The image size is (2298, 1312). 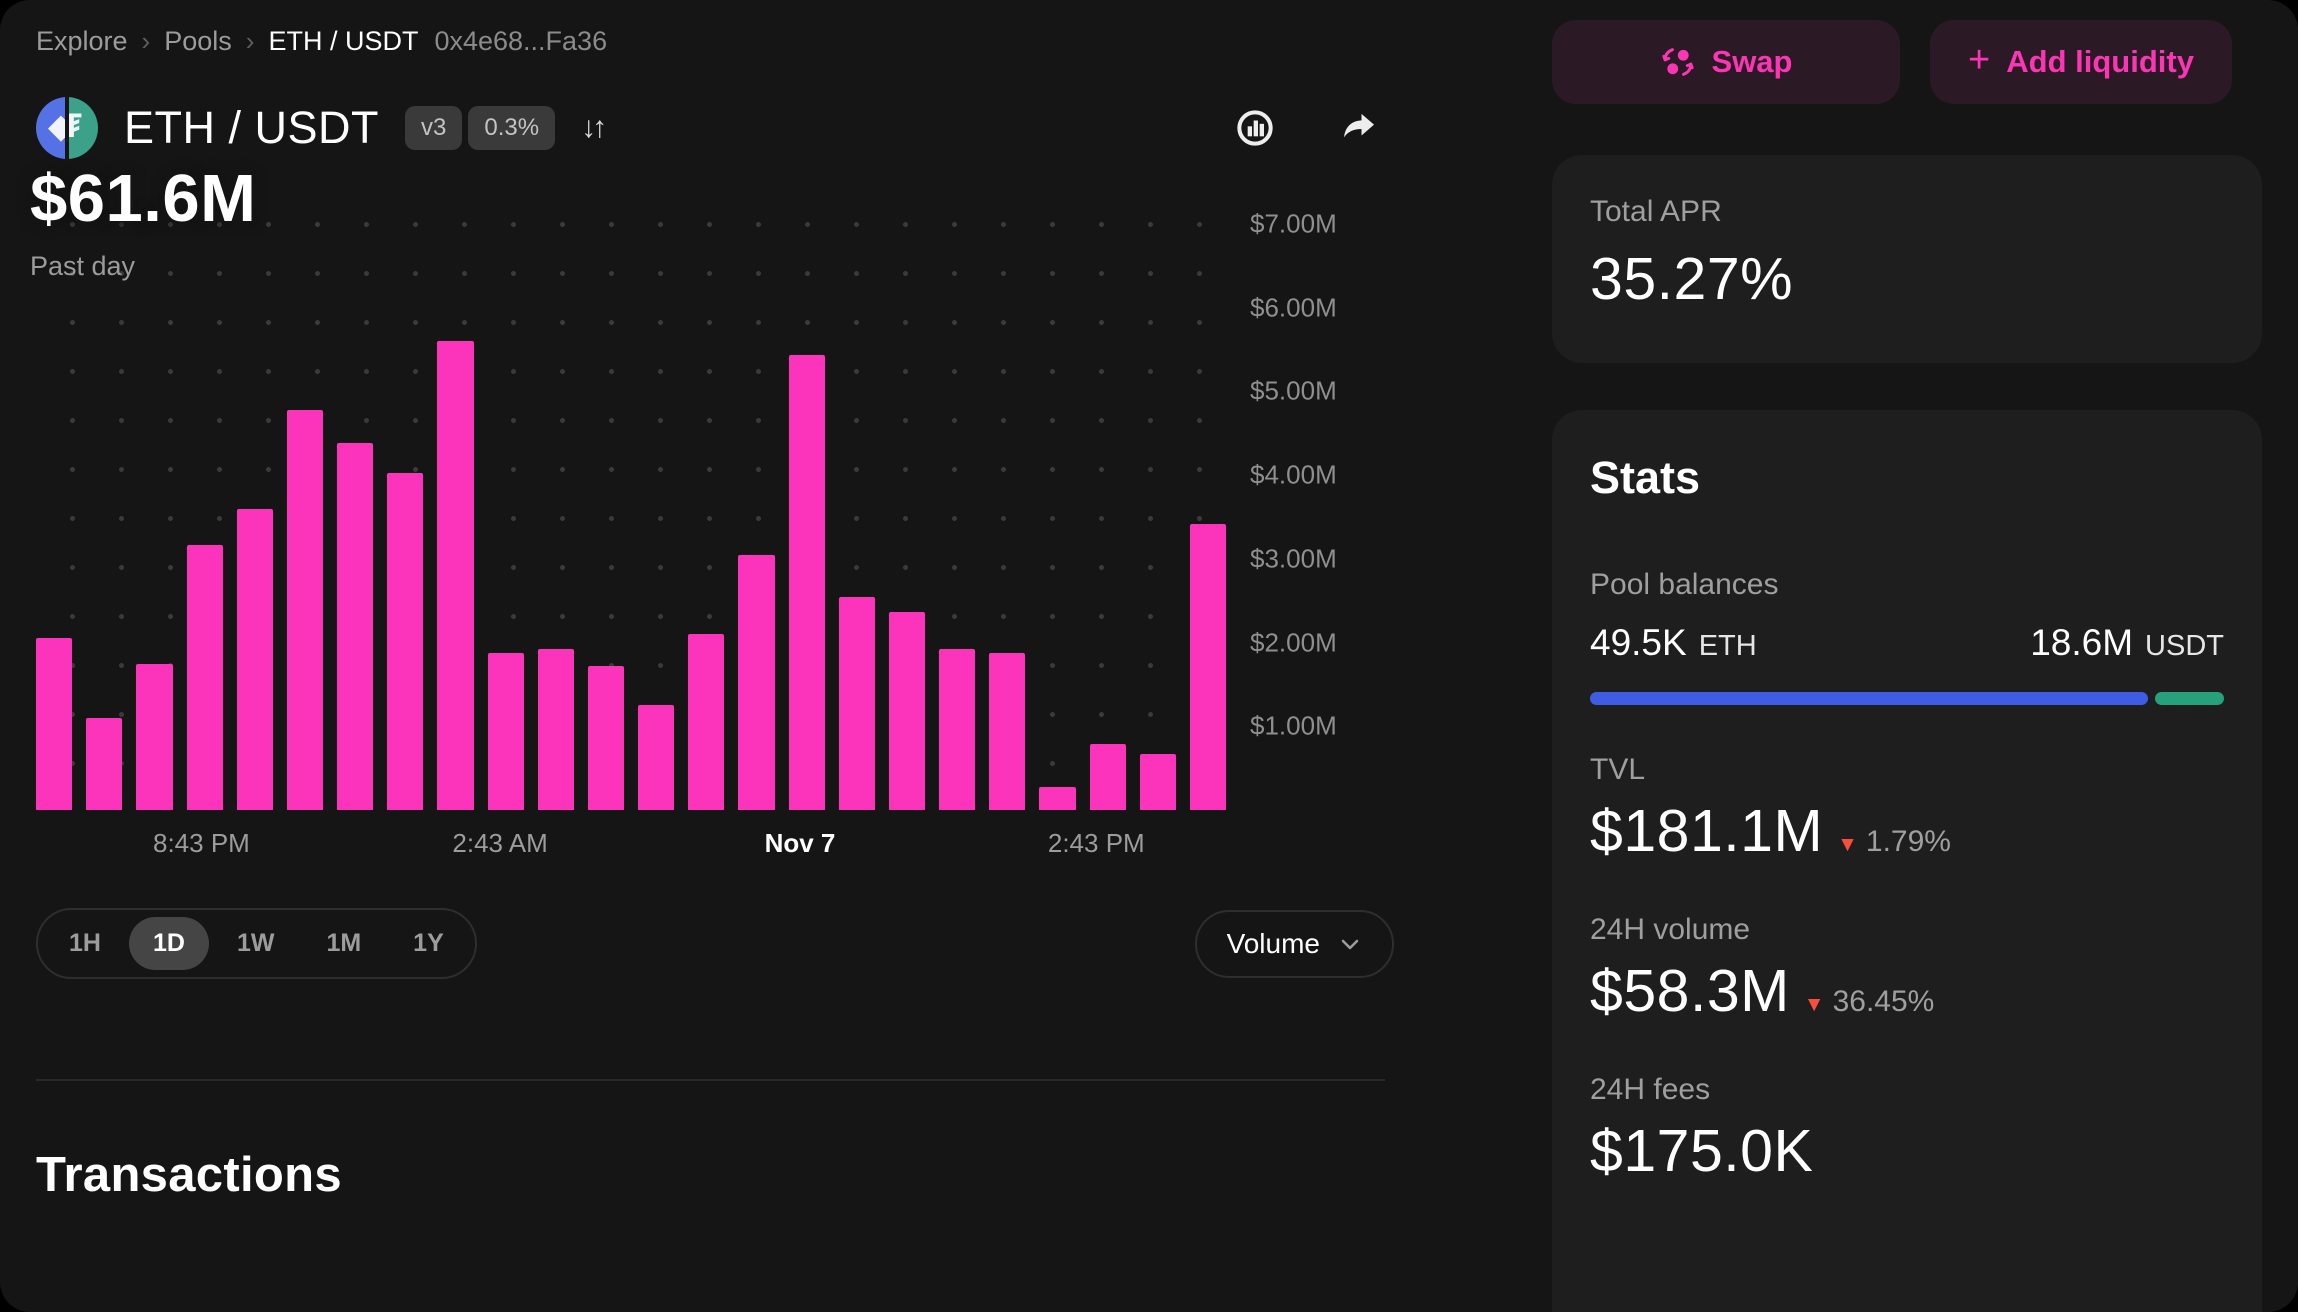 What do you see at coordinates (1869, 1002) in the screenshot?
I see `volume-24h-delta: ▼ 36.45%` at bounding box center [1869, 1002].